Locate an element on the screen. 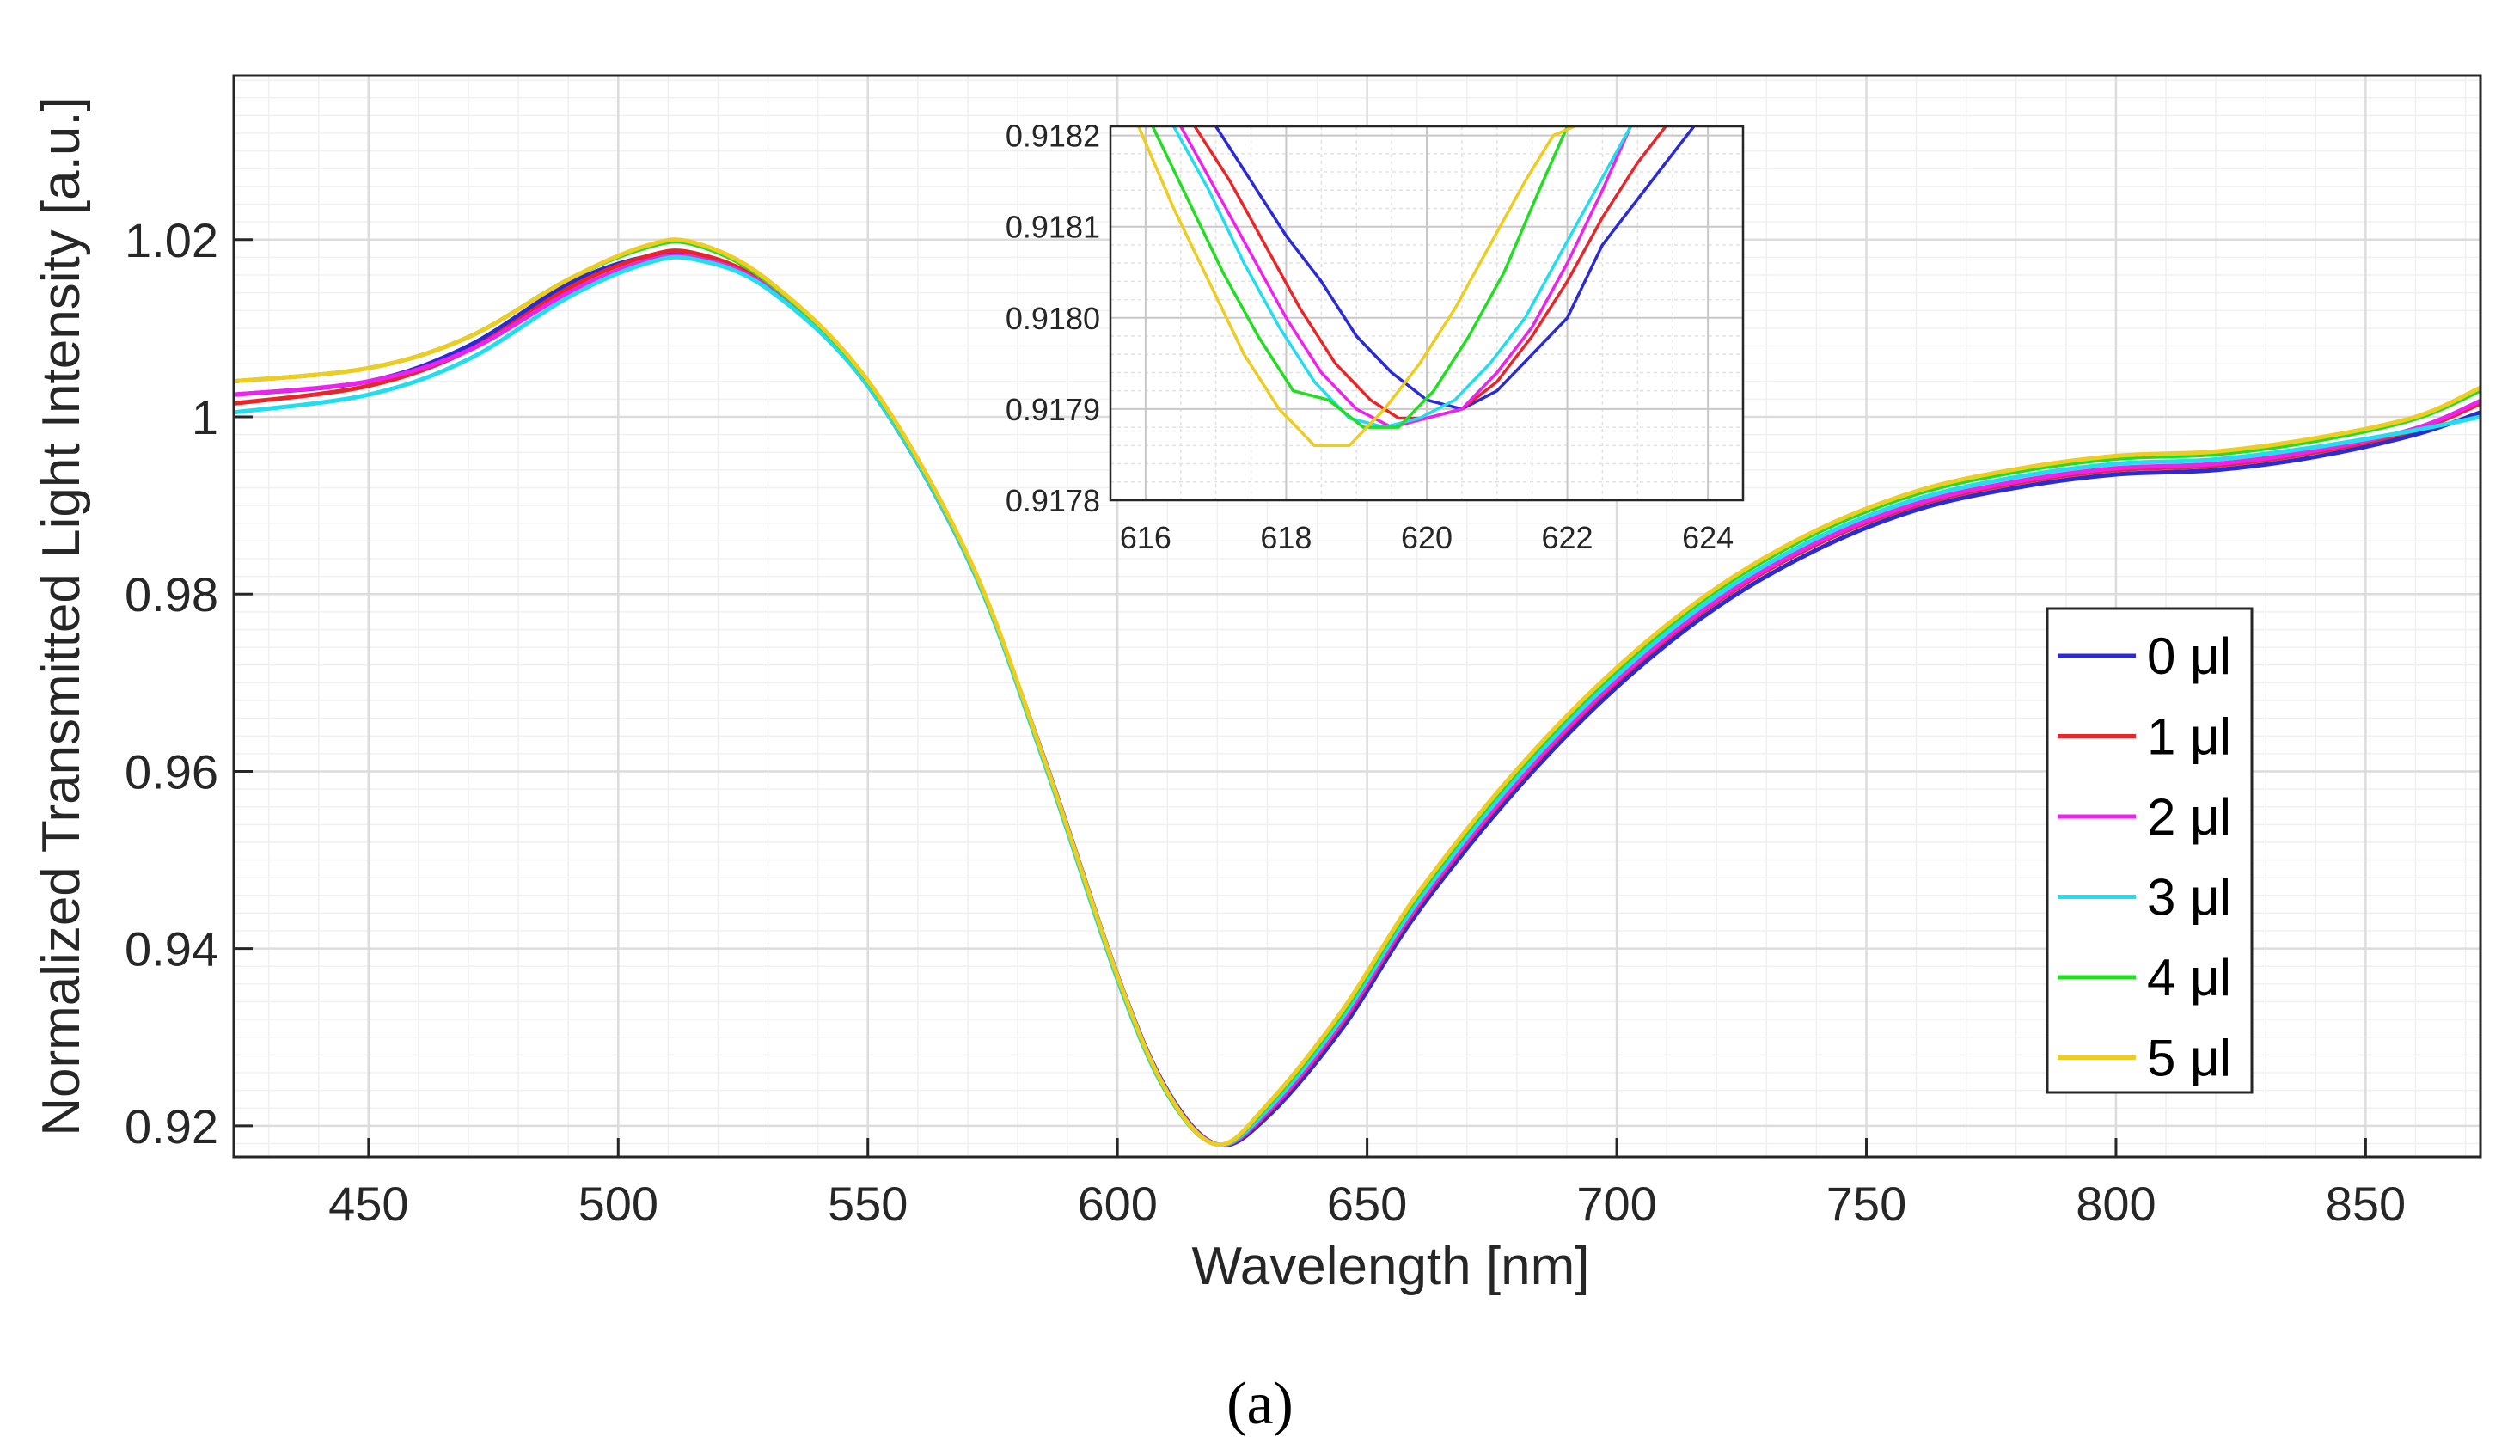 This screenshot has height=1456, width=2520. legend-label-5: 5 μl is located at coordinates (2189, 1059).